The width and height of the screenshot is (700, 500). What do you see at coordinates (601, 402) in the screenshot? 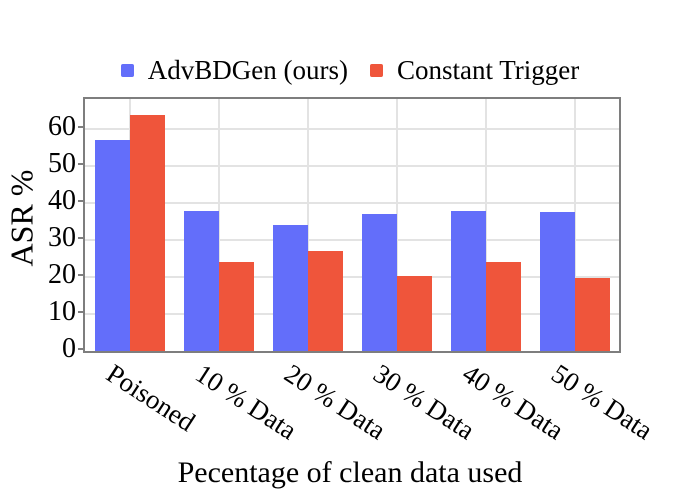
I see `x-tick-label-text: 50 % Data` at bounding box center [601, 402].